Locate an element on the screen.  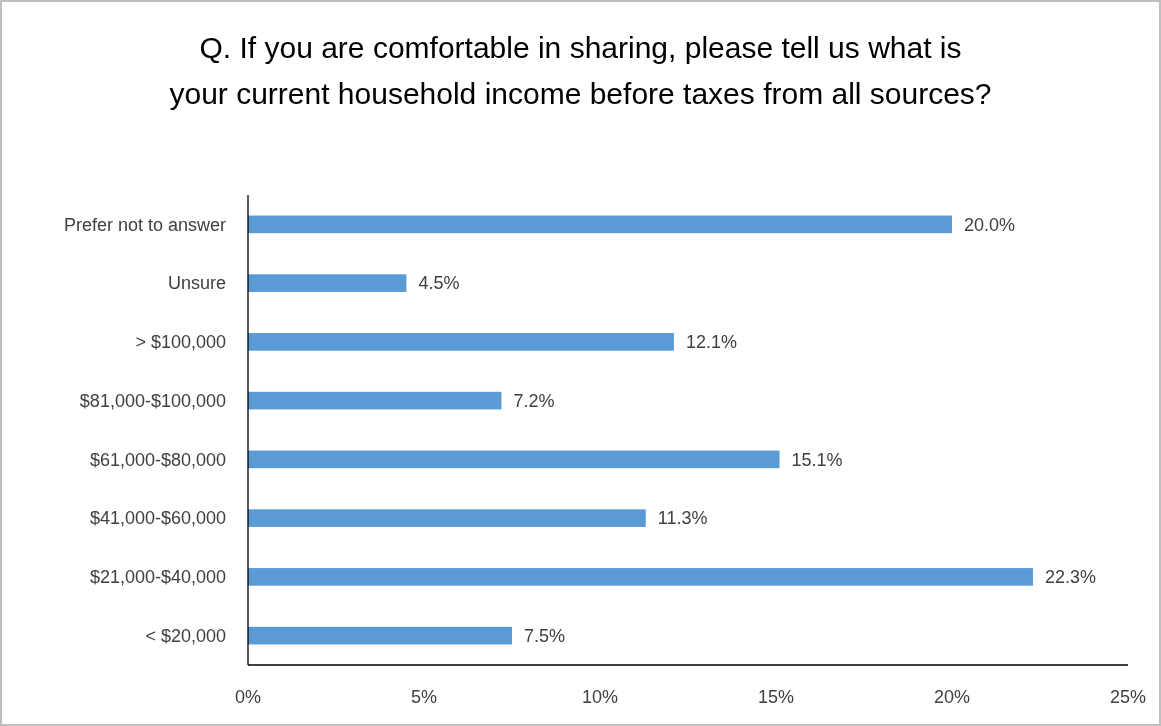
x-tick-label: 10% is located at coordinates (600, 697).